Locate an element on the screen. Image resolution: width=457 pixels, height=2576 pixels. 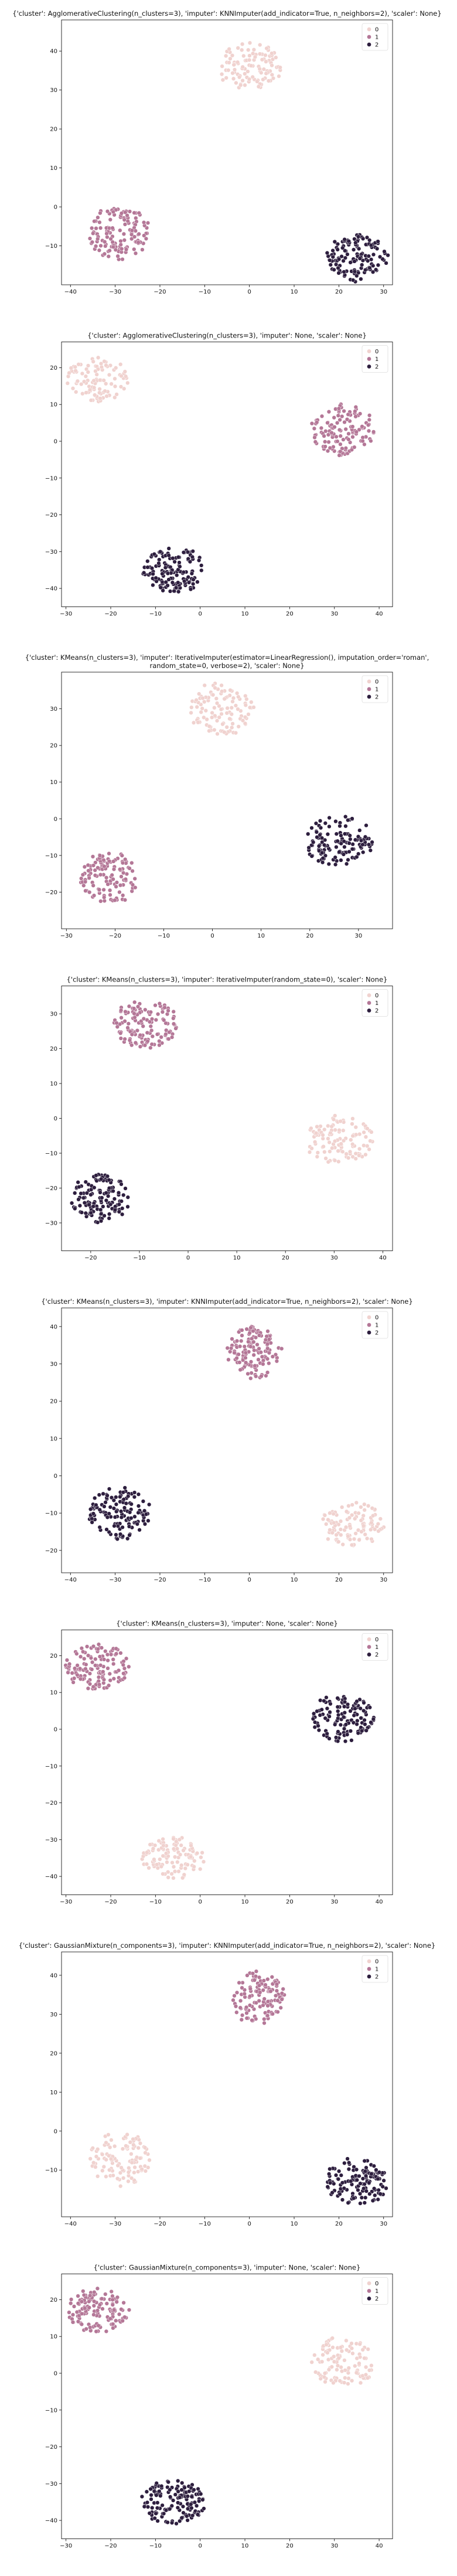
legend-label-2: 2 is located at coordinates (377, 697).